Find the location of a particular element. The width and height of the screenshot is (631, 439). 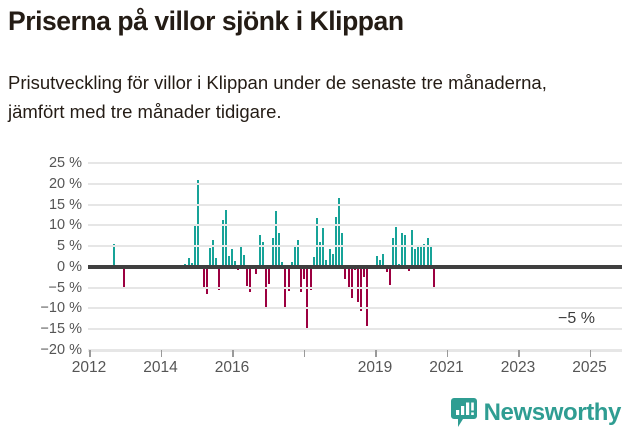

page-title: Priserna på villor sjönk i Klippan is located at coordinates (206, 21).